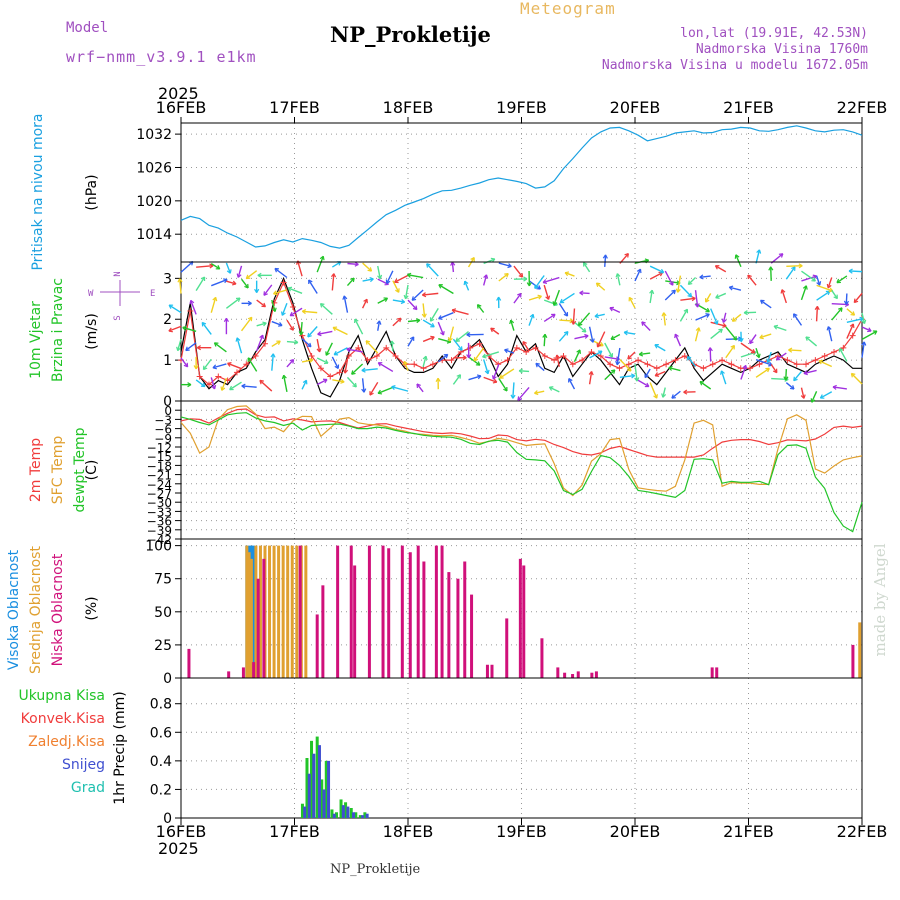 Image resolution: width=900 pixels, height=900 pixels. I want to click on station-lonlat: lon,lat (19.91E, 42.53N), so click(774, 33).